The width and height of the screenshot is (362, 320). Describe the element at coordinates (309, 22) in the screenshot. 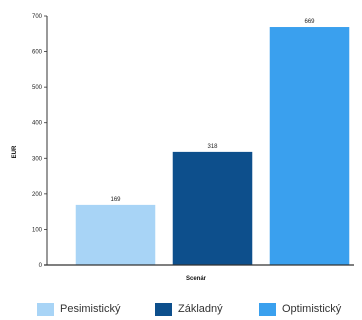

I see `data-label-2: 669` at that location.